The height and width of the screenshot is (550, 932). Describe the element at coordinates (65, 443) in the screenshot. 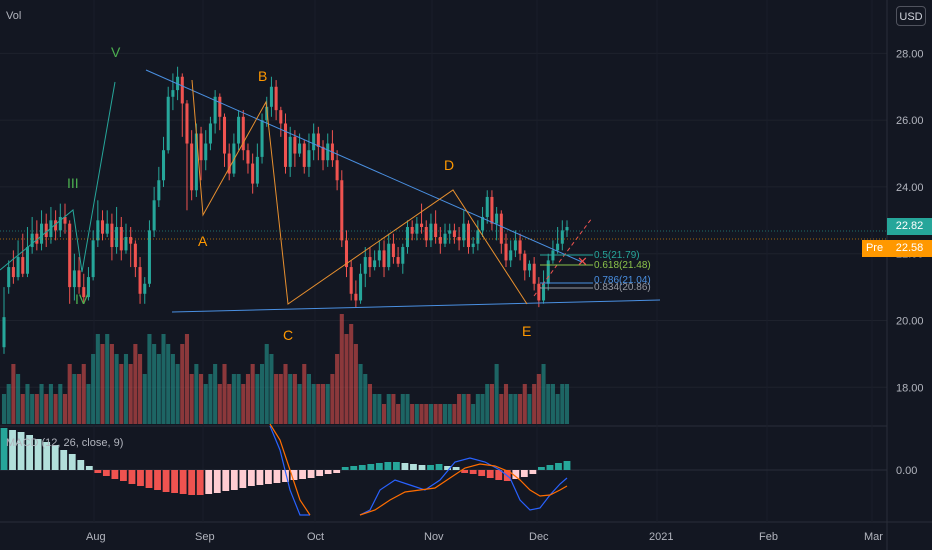

I see `macd-indicator-label: MACD (12, 26, close, 9)` at that location.